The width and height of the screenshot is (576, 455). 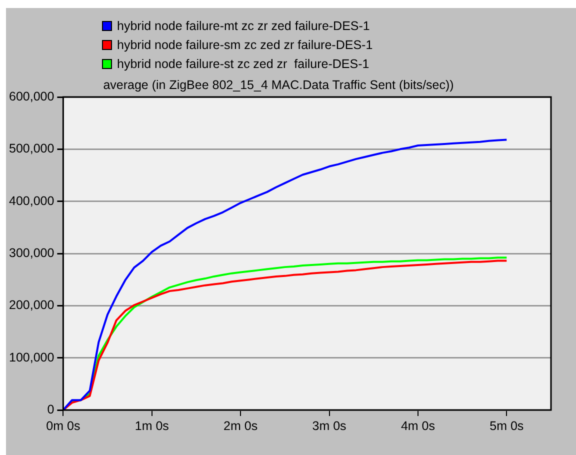 What do you see at coordinates (417, 425) in the screenshot?
I see `x-tick-label: 4m 0s` at bounding box center [417, 425].